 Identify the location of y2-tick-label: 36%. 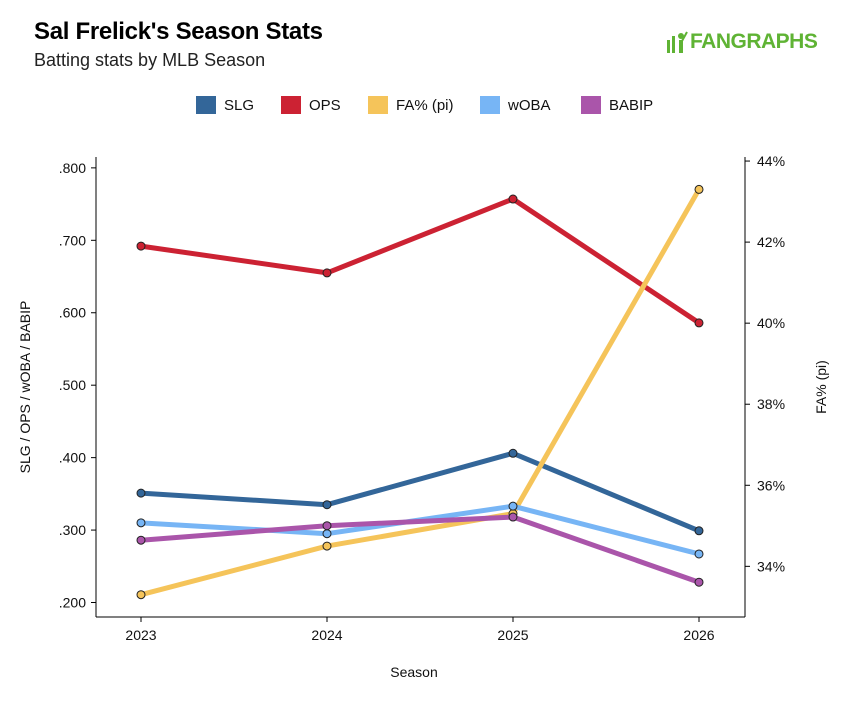
(771, 485).